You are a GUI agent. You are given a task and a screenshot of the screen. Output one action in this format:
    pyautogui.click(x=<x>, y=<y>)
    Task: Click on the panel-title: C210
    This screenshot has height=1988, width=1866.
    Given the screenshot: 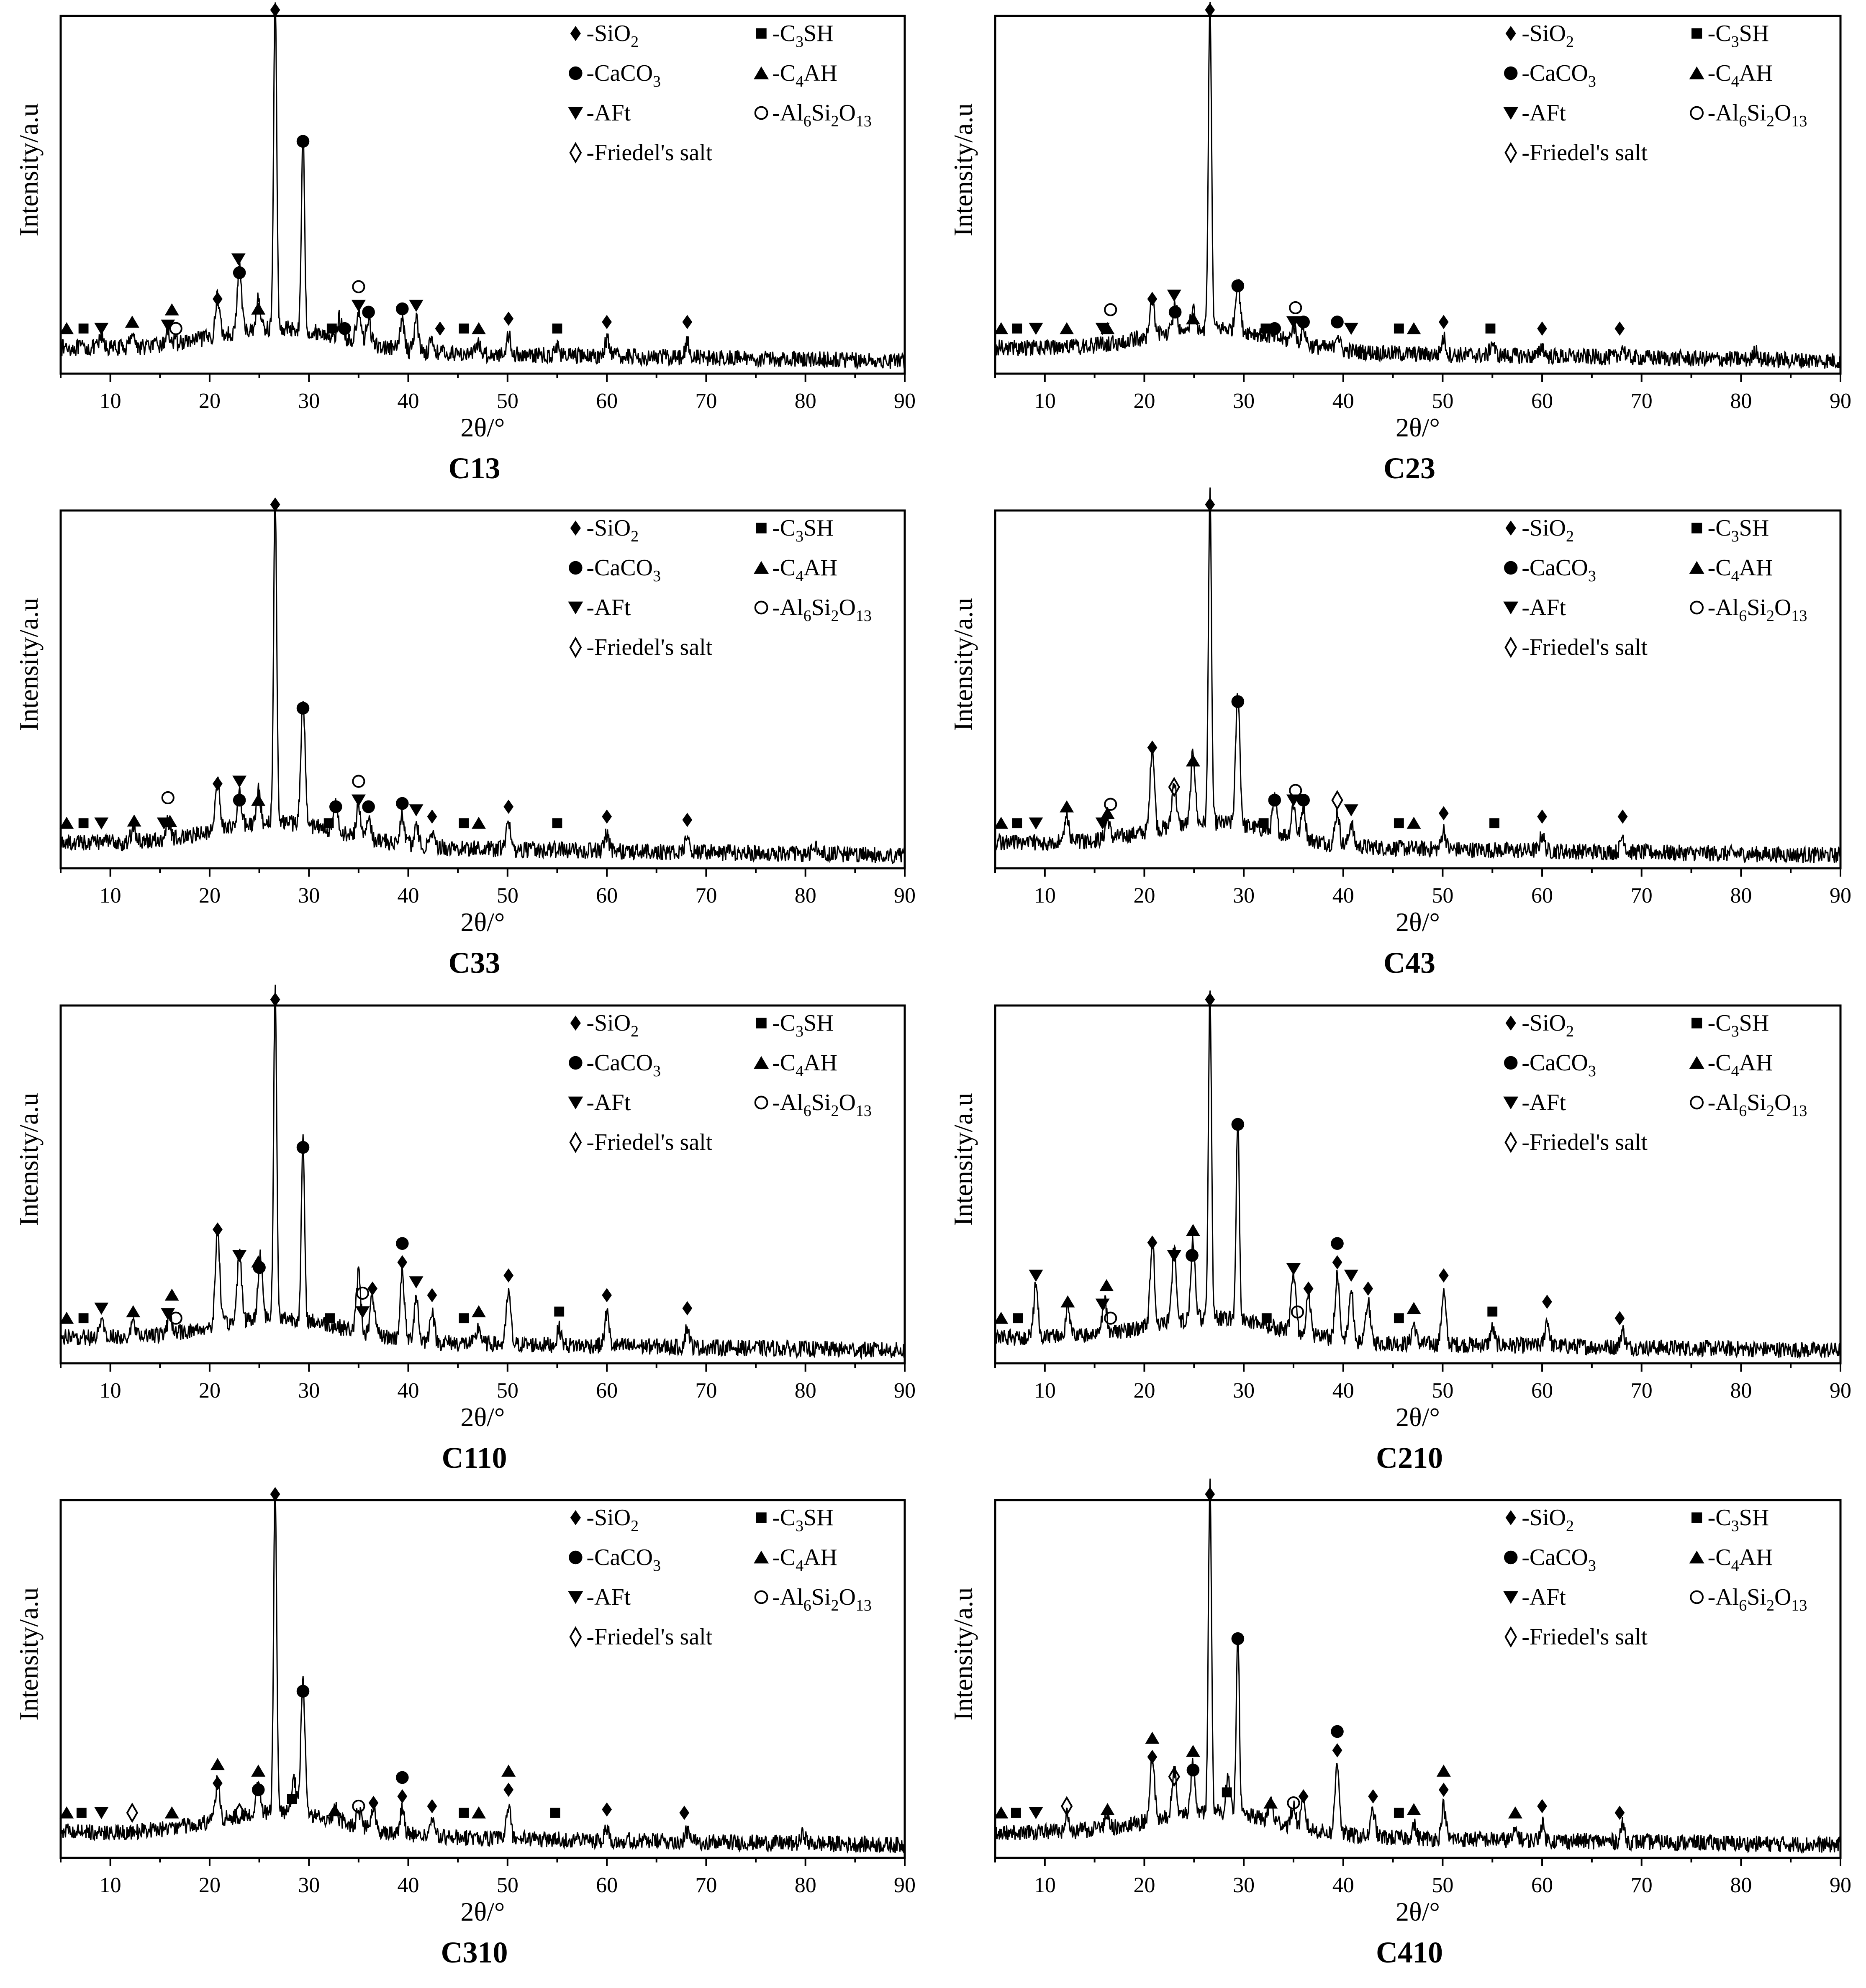 What is the action you would take?
    pyautogui.click(x=1409, y=1458)
    